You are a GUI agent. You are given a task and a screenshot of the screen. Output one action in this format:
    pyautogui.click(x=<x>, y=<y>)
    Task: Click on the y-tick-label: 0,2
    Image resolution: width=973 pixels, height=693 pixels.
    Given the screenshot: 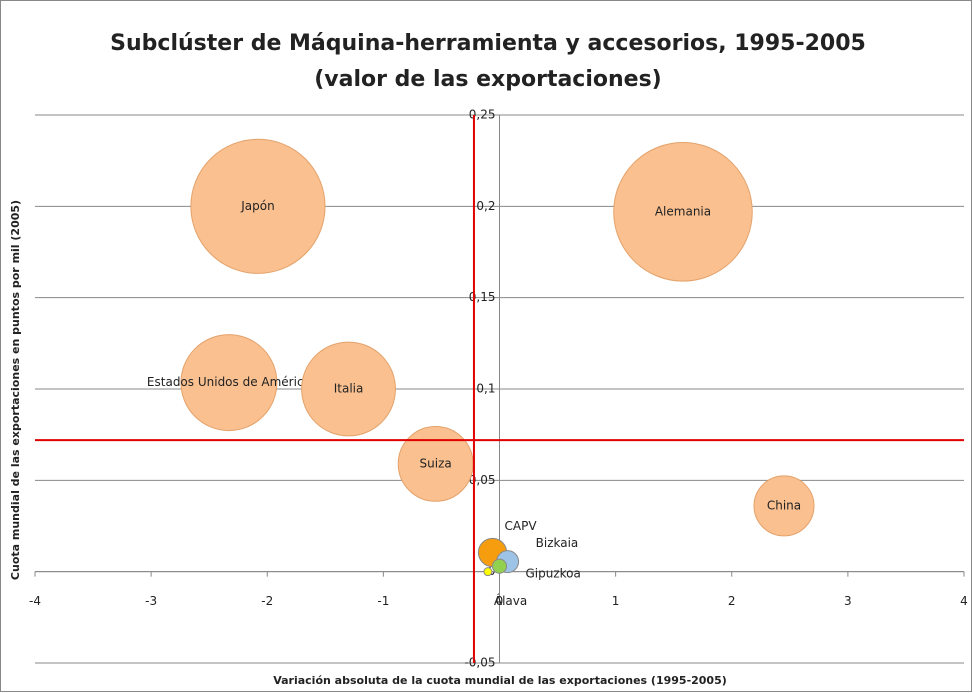 What is the action you would take?
    pyautogui.click(x=485, y=206)
    